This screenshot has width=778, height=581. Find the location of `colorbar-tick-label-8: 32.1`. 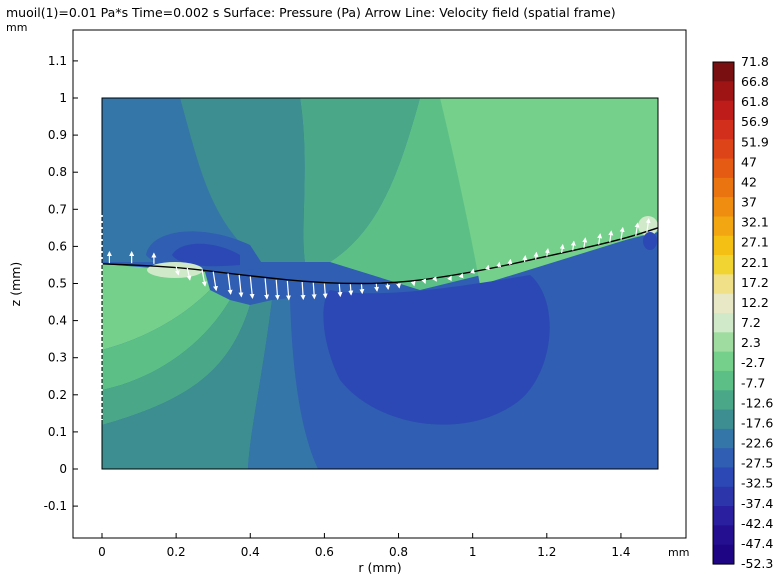

colorbar-tick-label-8: 32.1 is located at coordinates (755, 222).